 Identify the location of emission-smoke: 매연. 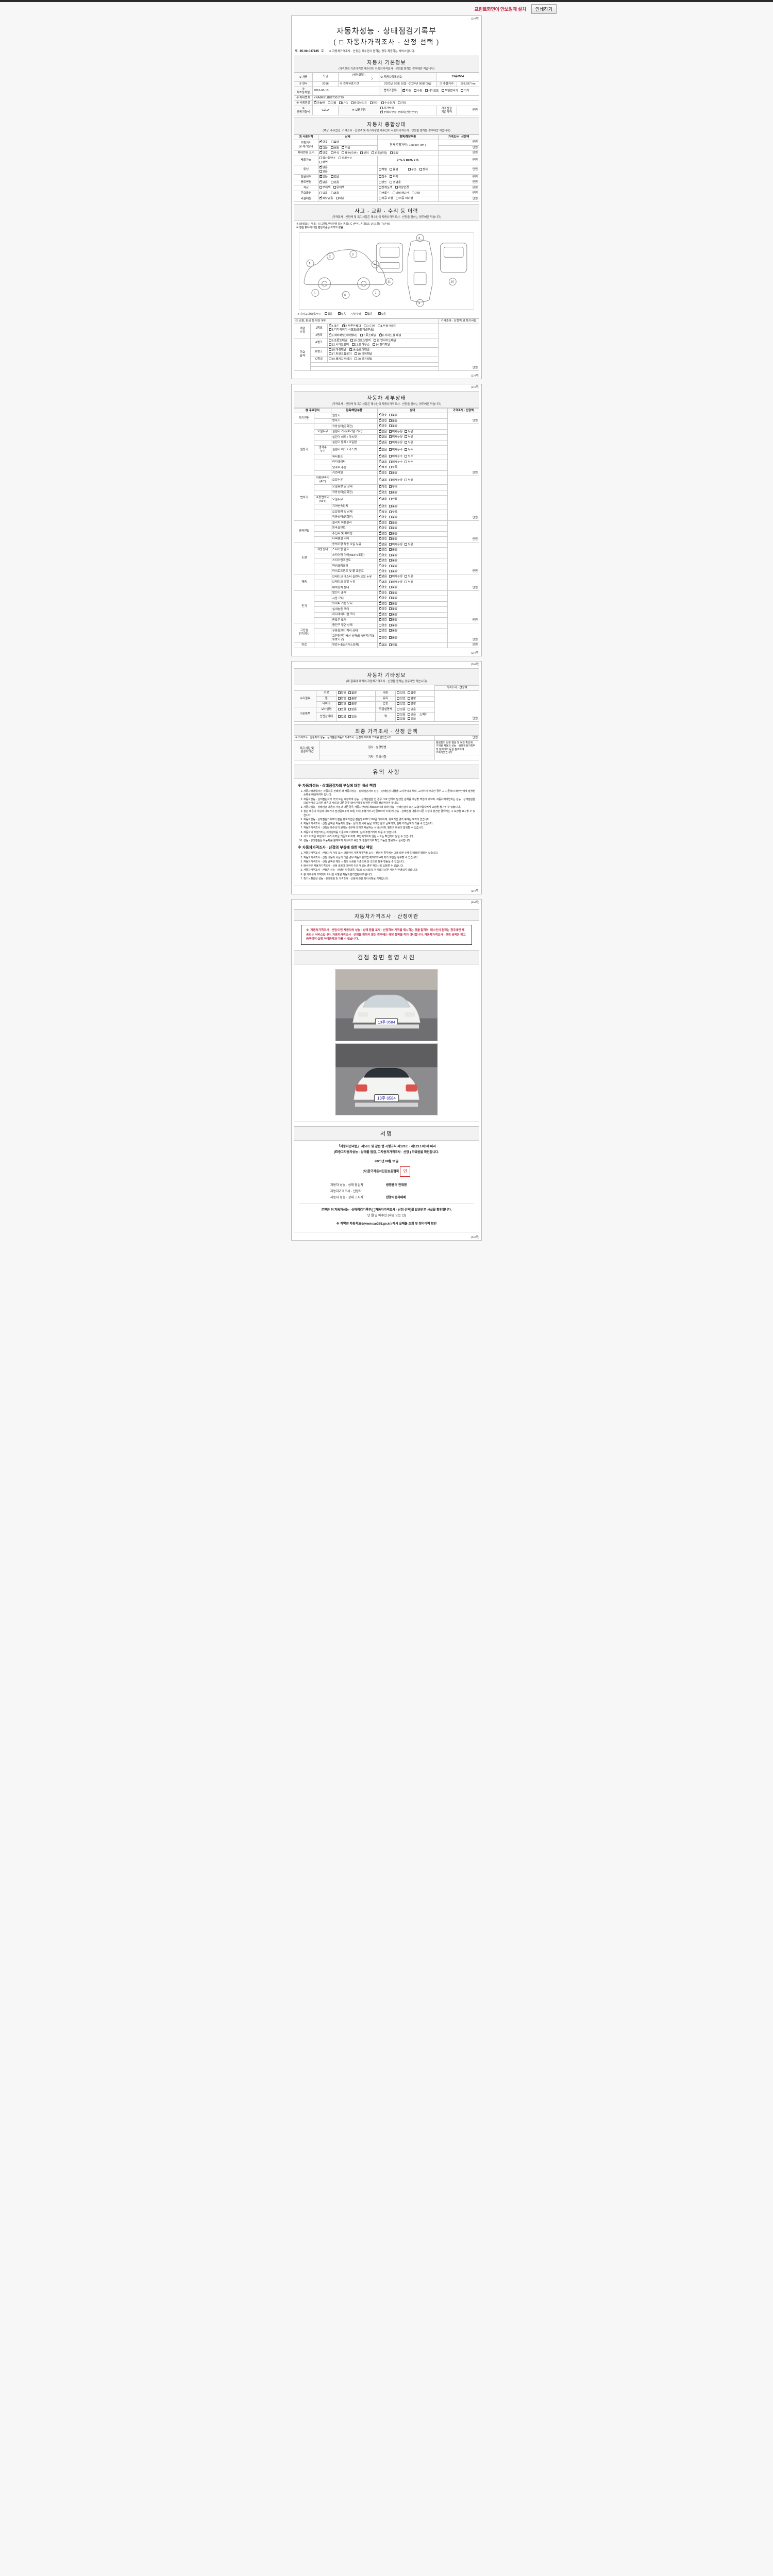
(323, 162).